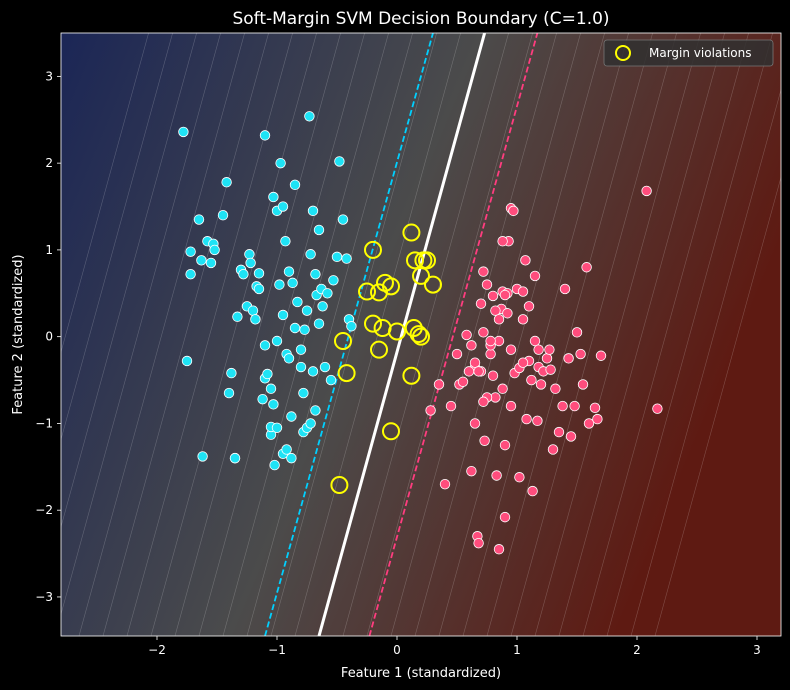  I want to click on y-tick-label: −1, so click(44, 423).